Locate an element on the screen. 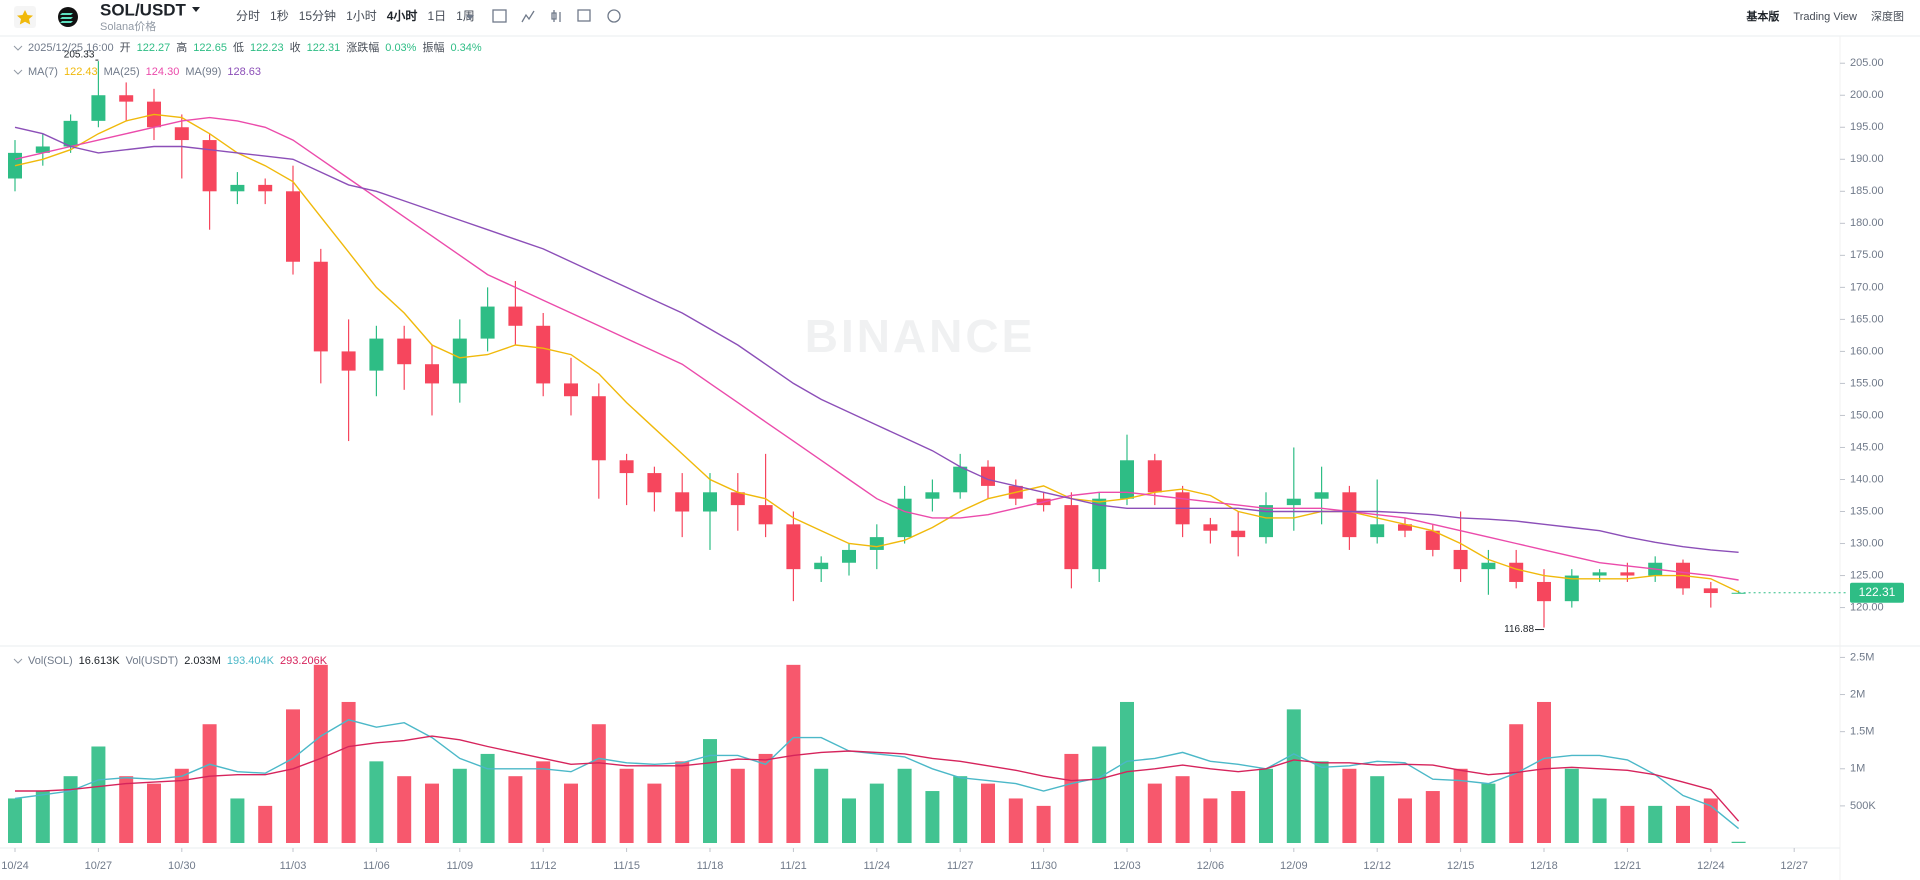  x-tick-label: 12/18 is located at coordinates (1544, 866).